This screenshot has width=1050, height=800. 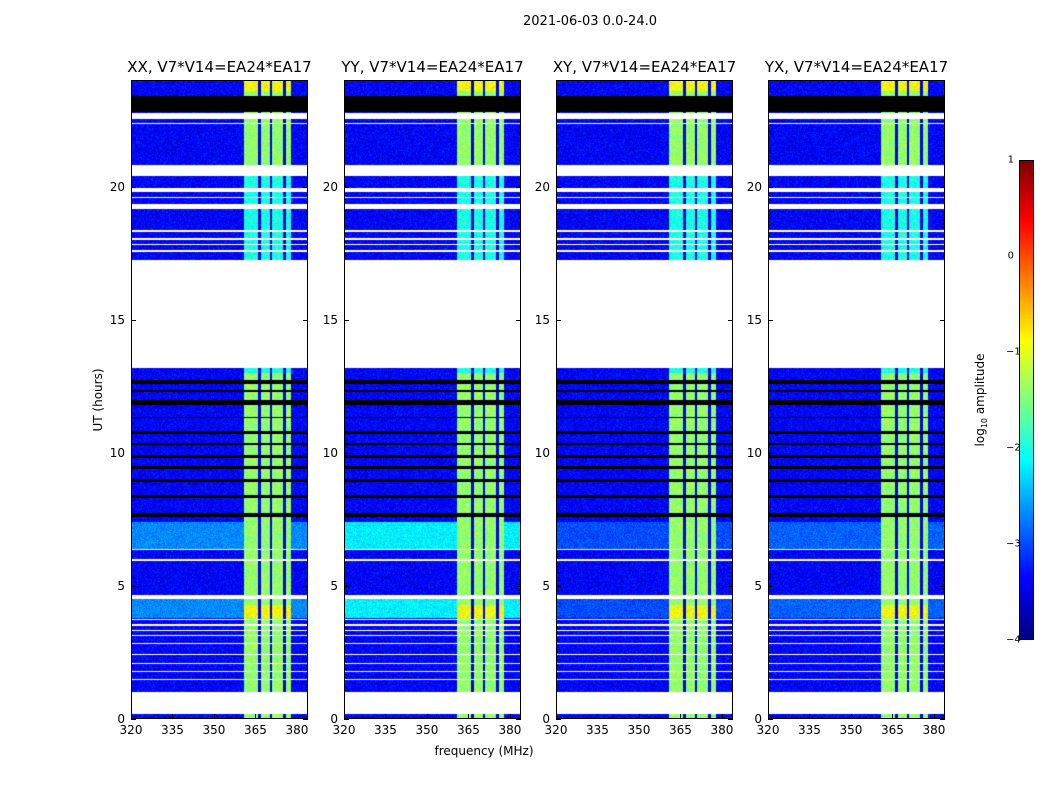 What do you see at coordinates (981, 400) in the screenshot?
I see `colorbar-label: log10 amplitude` at bounding box center [981, 400].